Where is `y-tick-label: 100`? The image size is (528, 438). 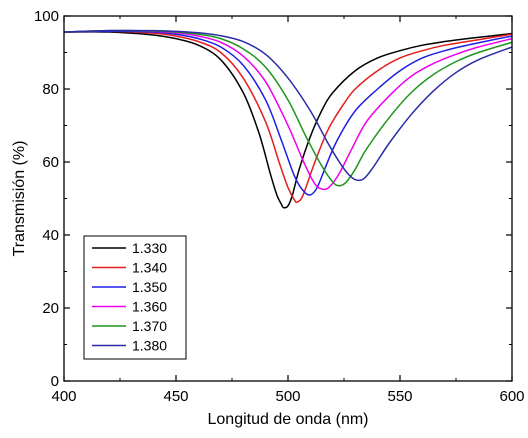 y-tick-label: 100 is located at coordinates (46, 16).